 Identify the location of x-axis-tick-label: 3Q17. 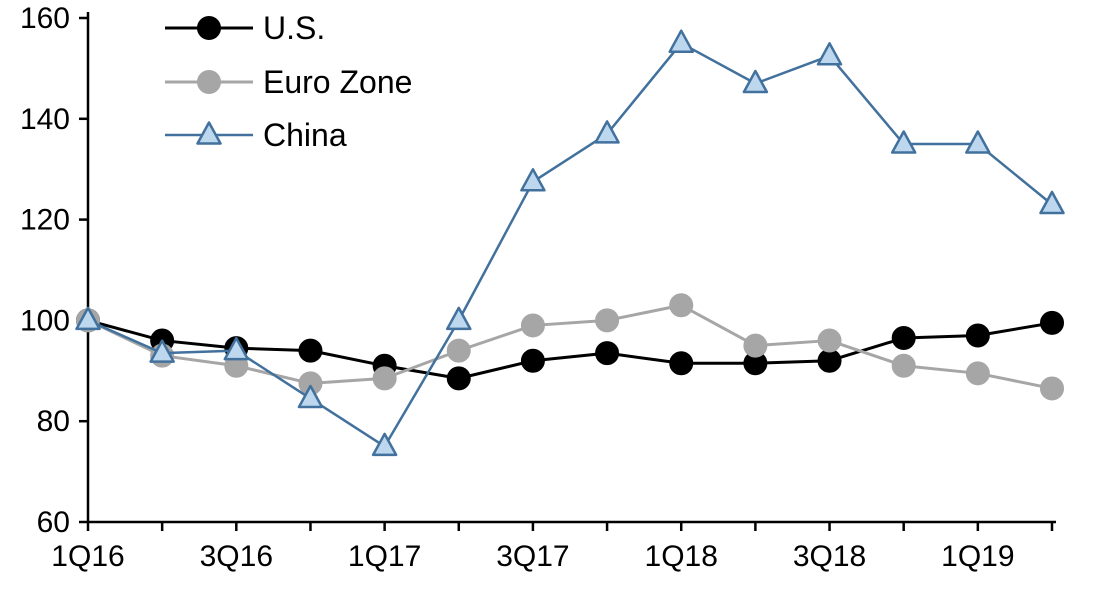
(532, 556).